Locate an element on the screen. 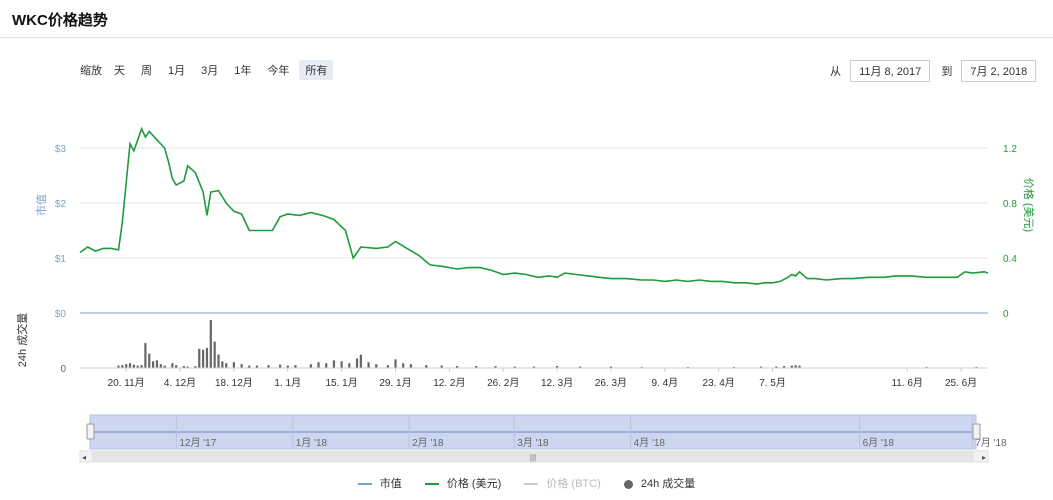 This screenshot has width=1053, height=500. navigator-label: 1月 '18 is located at coordinates (312, 443).